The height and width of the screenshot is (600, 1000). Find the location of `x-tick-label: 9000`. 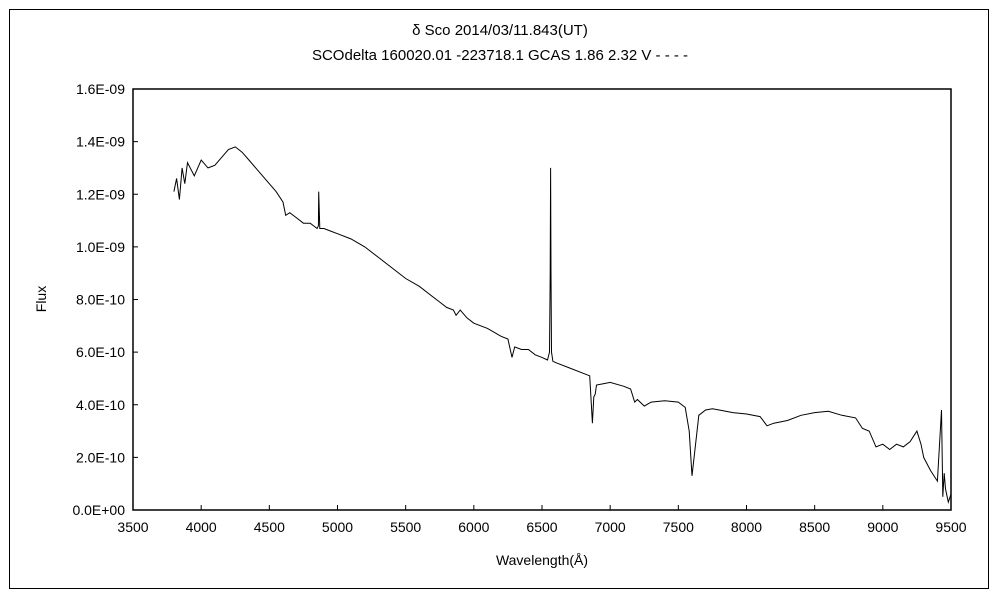

x-tick-label: 9000 is located at coordinates (882, 527).